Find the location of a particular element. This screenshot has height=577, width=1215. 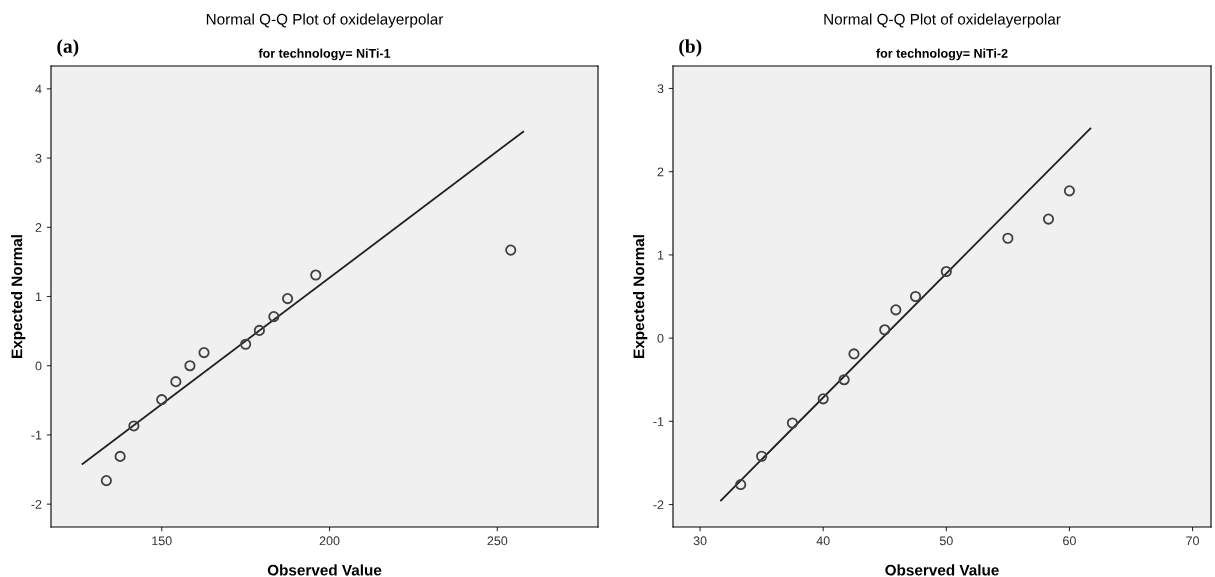

x-tick-label: 30 is located at coordinates (700, 541).